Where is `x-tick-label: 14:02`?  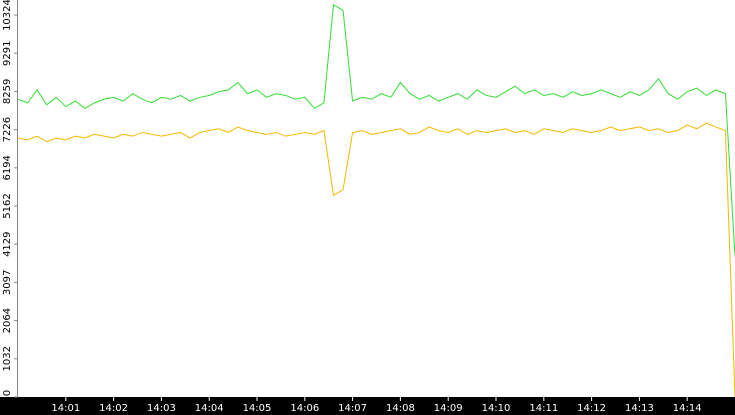
x-tick-label: 14:02 is located at coordinates (113, 408).